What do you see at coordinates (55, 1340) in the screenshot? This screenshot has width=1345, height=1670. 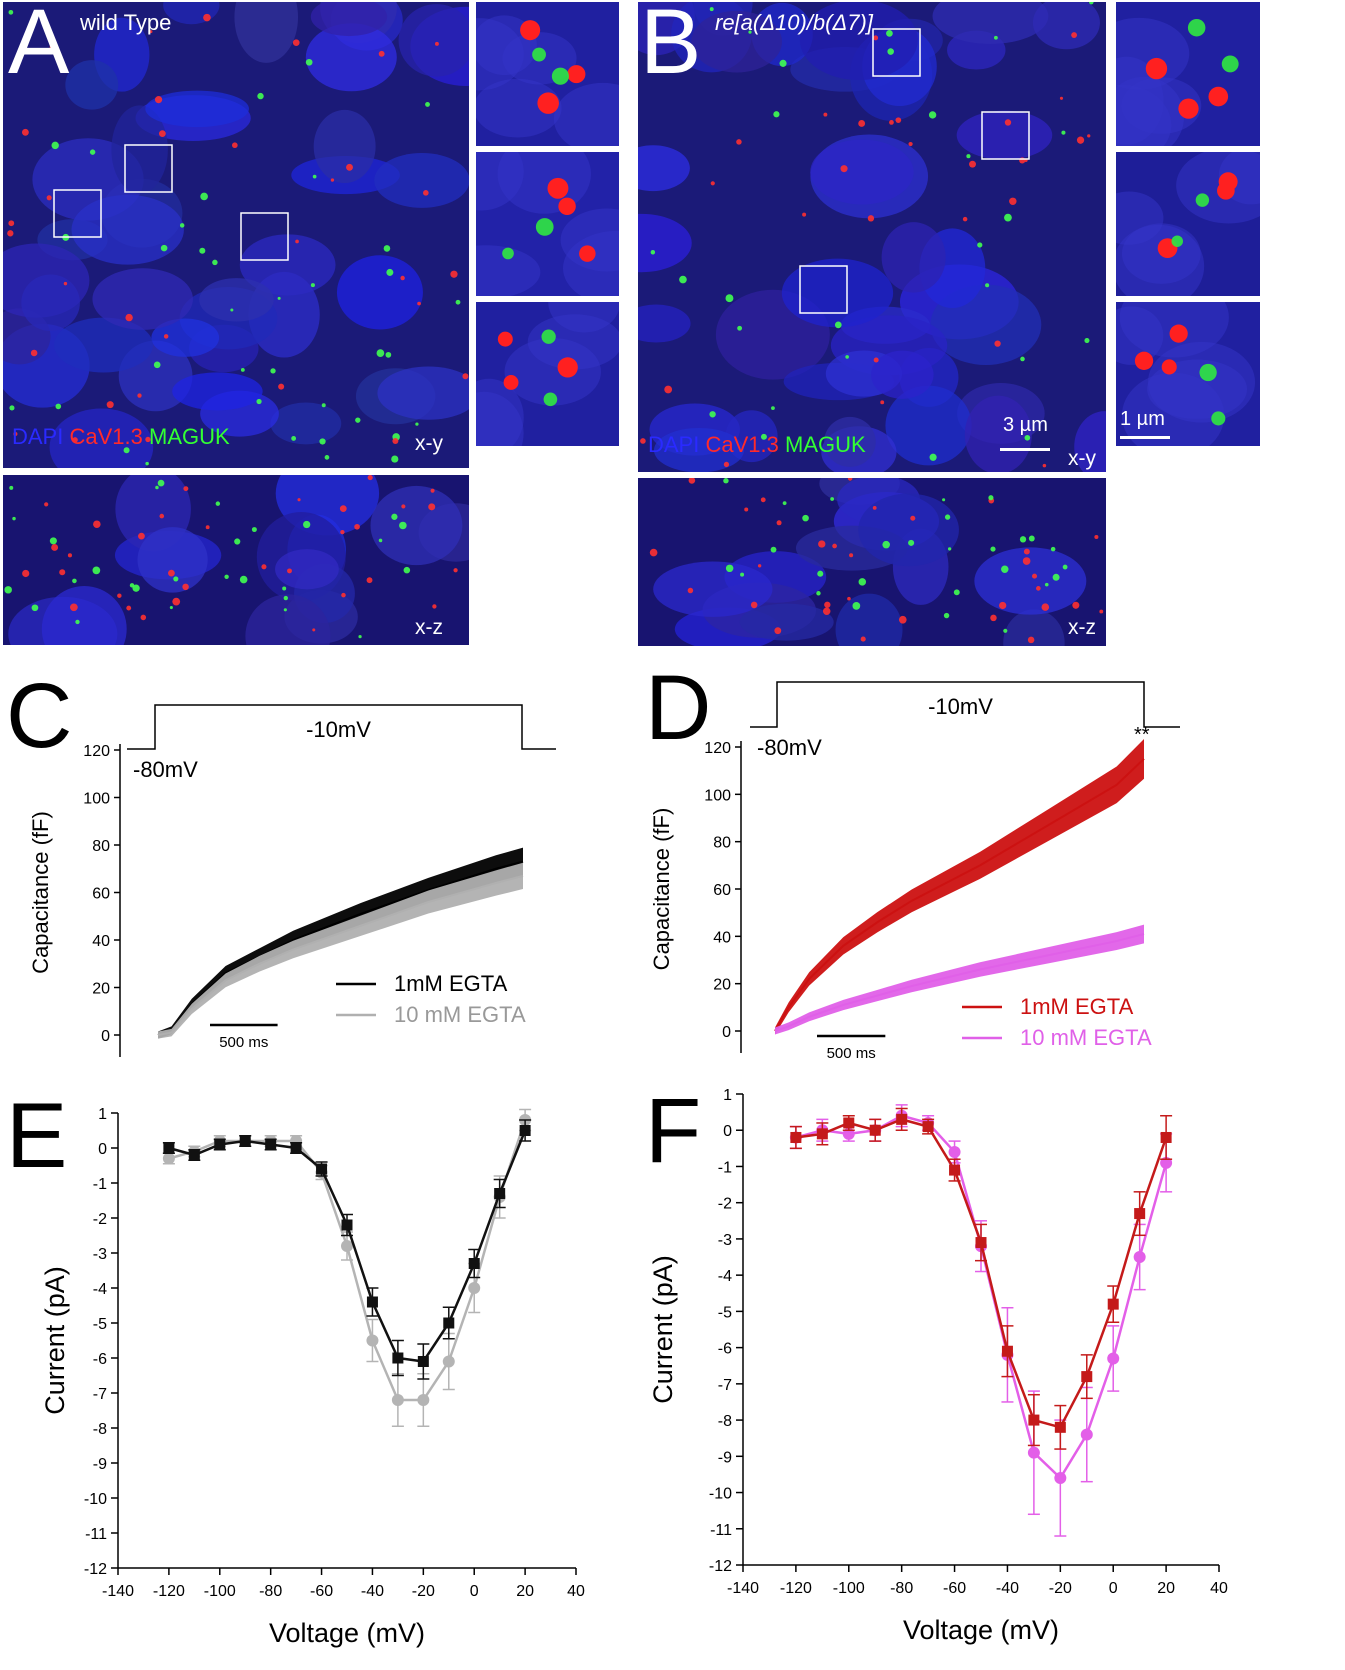 I see `y-axis-label: Current (pA)` at bounding box center [55, 1340].